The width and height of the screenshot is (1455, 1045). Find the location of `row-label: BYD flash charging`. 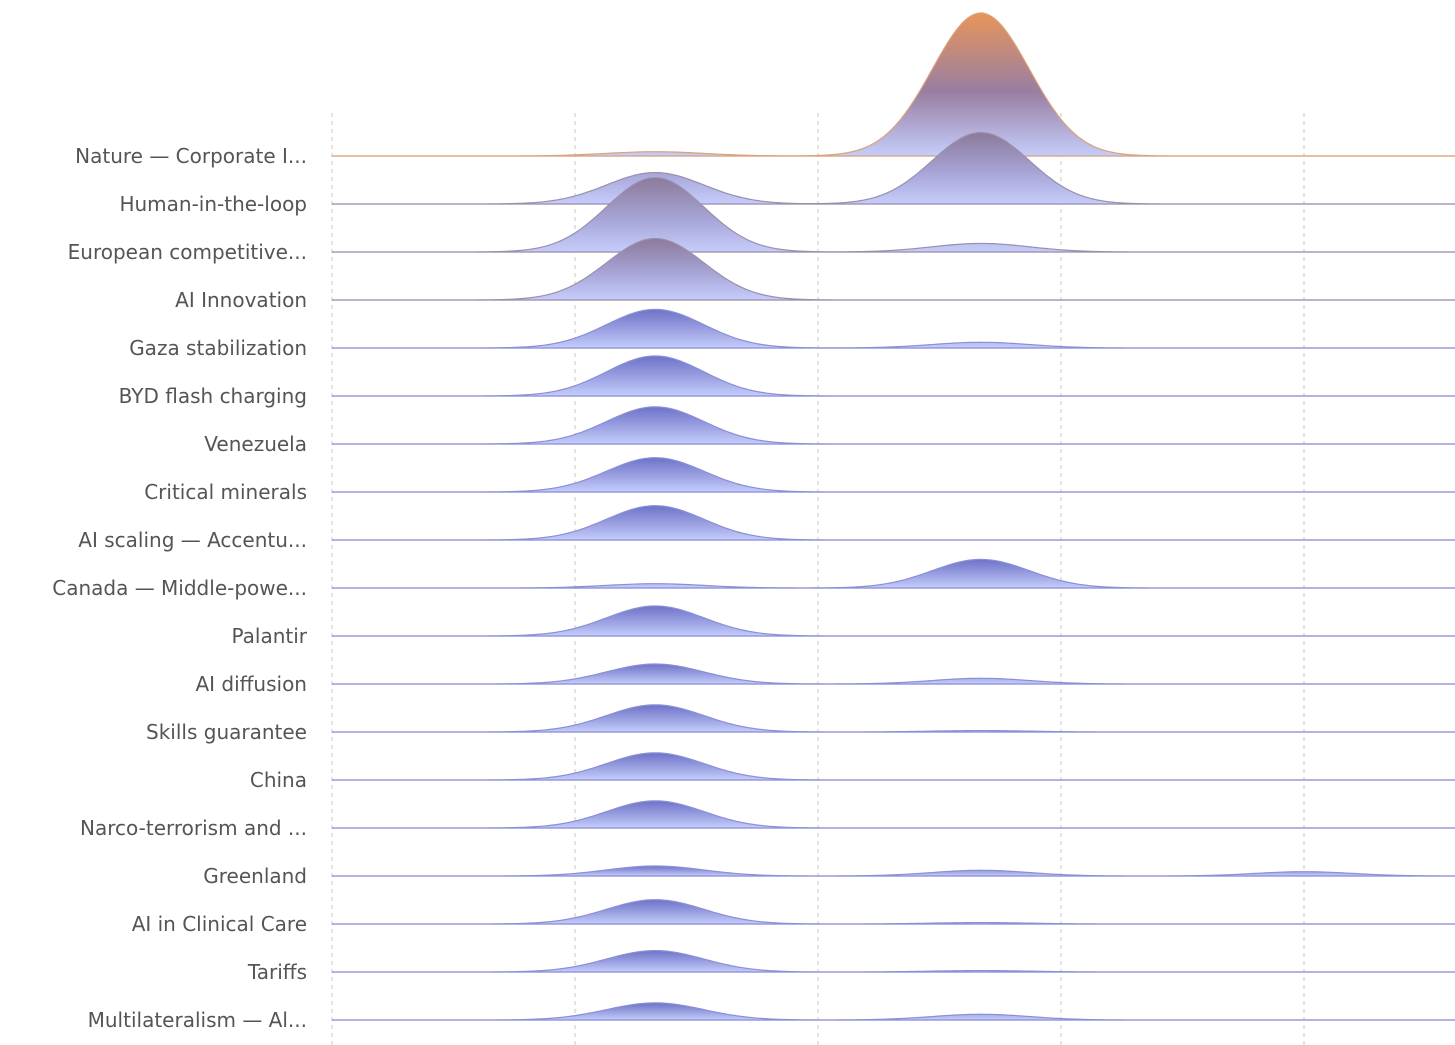

row-label: BYD flash charging is located at coordinates (213, 396).